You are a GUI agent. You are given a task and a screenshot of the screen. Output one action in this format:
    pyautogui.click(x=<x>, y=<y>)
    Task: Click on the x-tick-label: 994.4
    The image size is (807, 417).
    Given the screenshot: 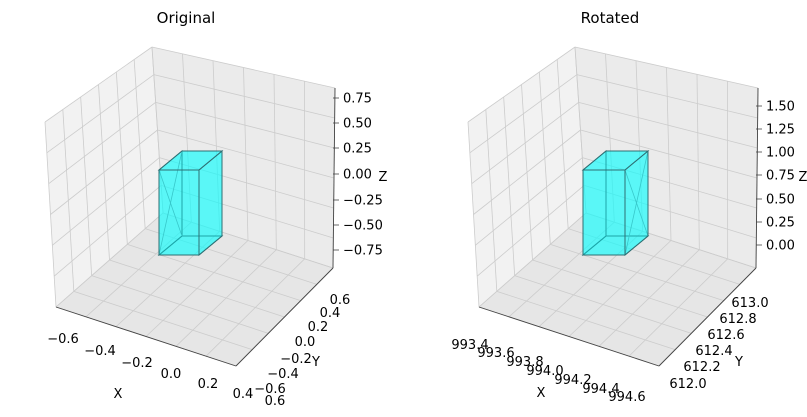 What is the action you would take?
    pyautogui.click(x=600, y=389)
    